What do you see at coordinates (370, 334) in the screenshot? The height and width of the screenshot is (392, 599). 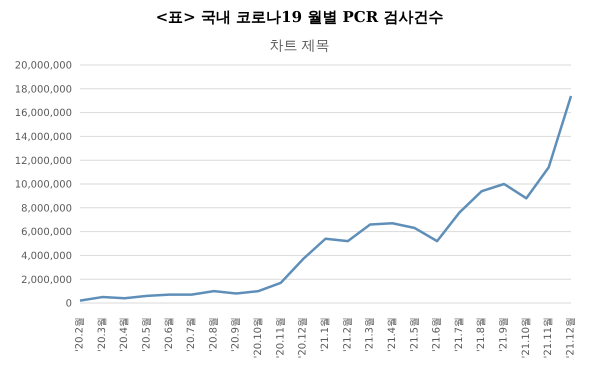 I see `x-tick-label: '21.3월` at bounding box center [370, 334].